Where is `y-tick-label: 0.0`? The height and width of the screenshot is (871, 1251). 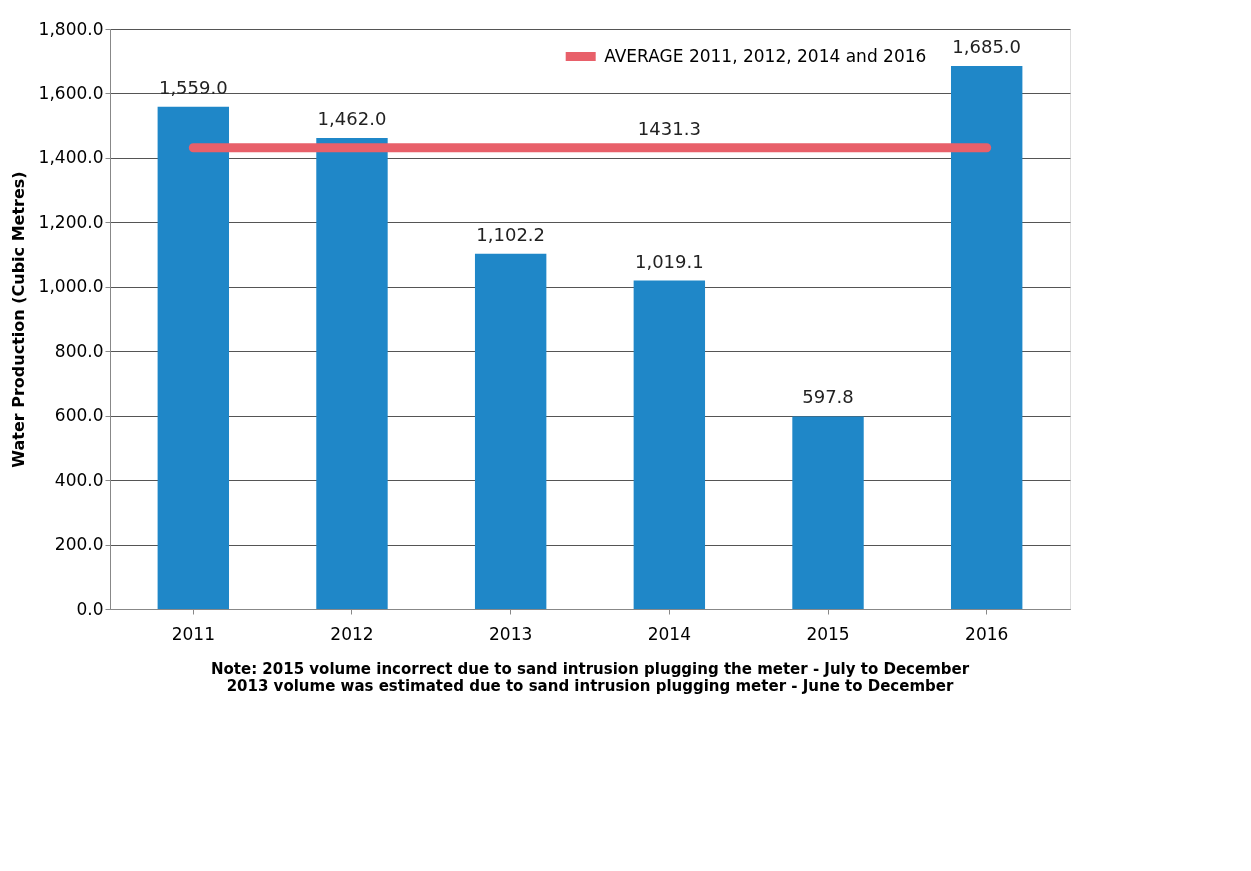 y-tick-label: 0.0 is located at coordinates (90, 608).